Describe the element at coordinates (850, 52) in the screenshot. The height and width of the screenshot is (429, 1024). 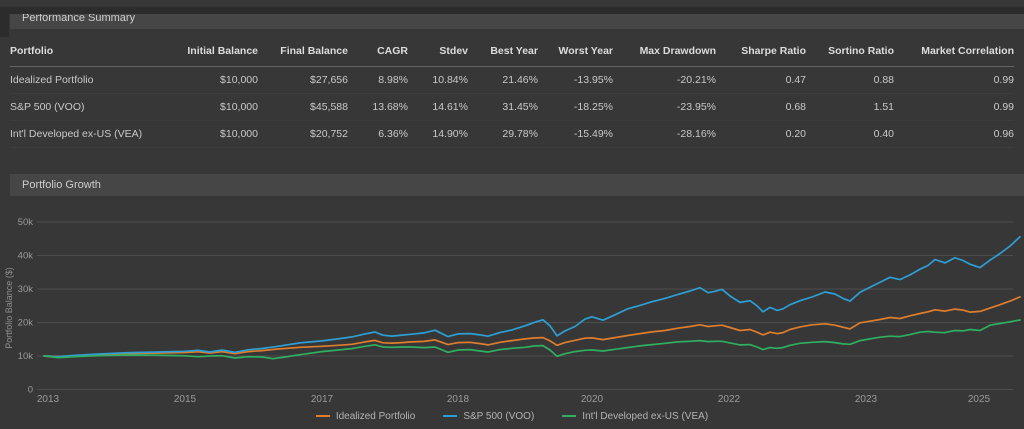
I see `column-header: Sortino Ratio` at that location.